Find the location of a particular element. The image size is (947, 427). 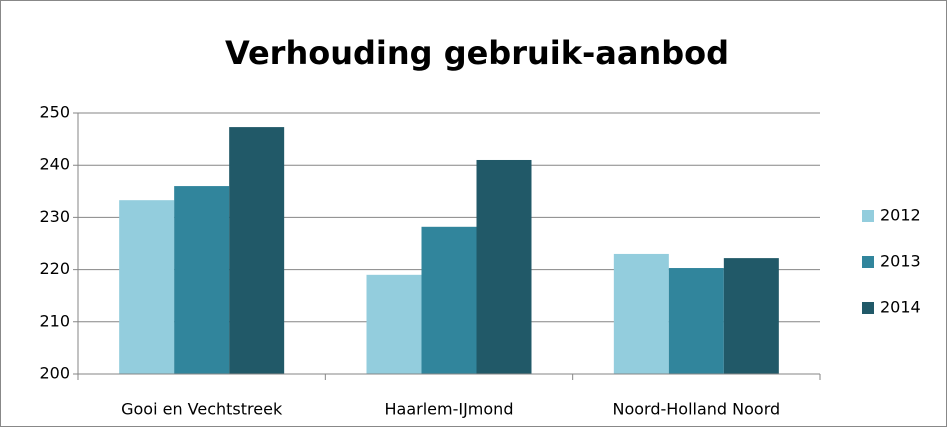

y-tick-label: 220 is located at coordinates (54, 268).